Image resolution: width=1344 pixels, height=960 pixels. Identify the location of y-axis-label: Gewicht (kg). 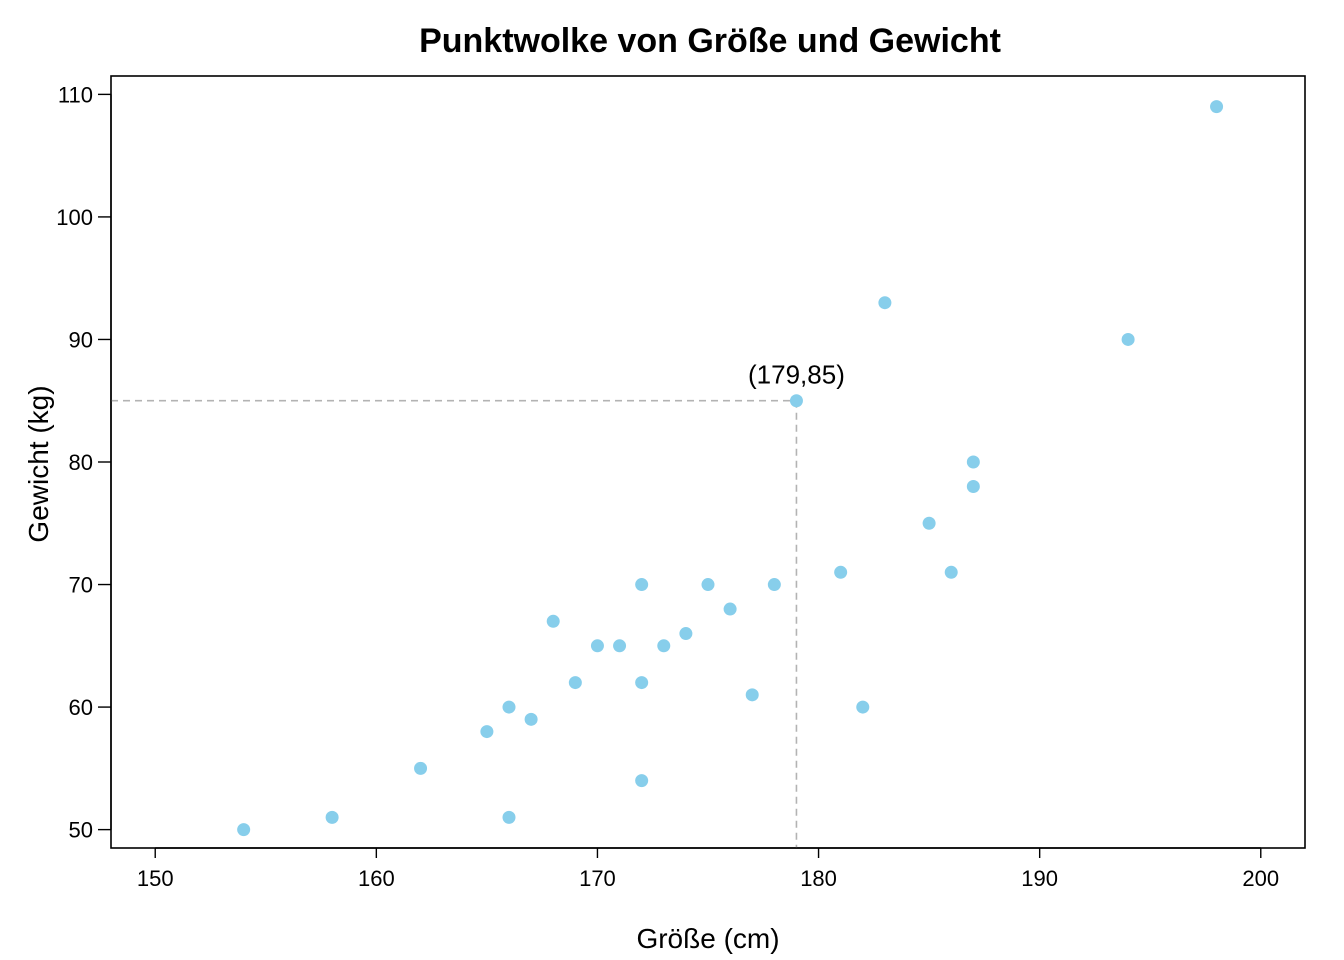
(38, 463).